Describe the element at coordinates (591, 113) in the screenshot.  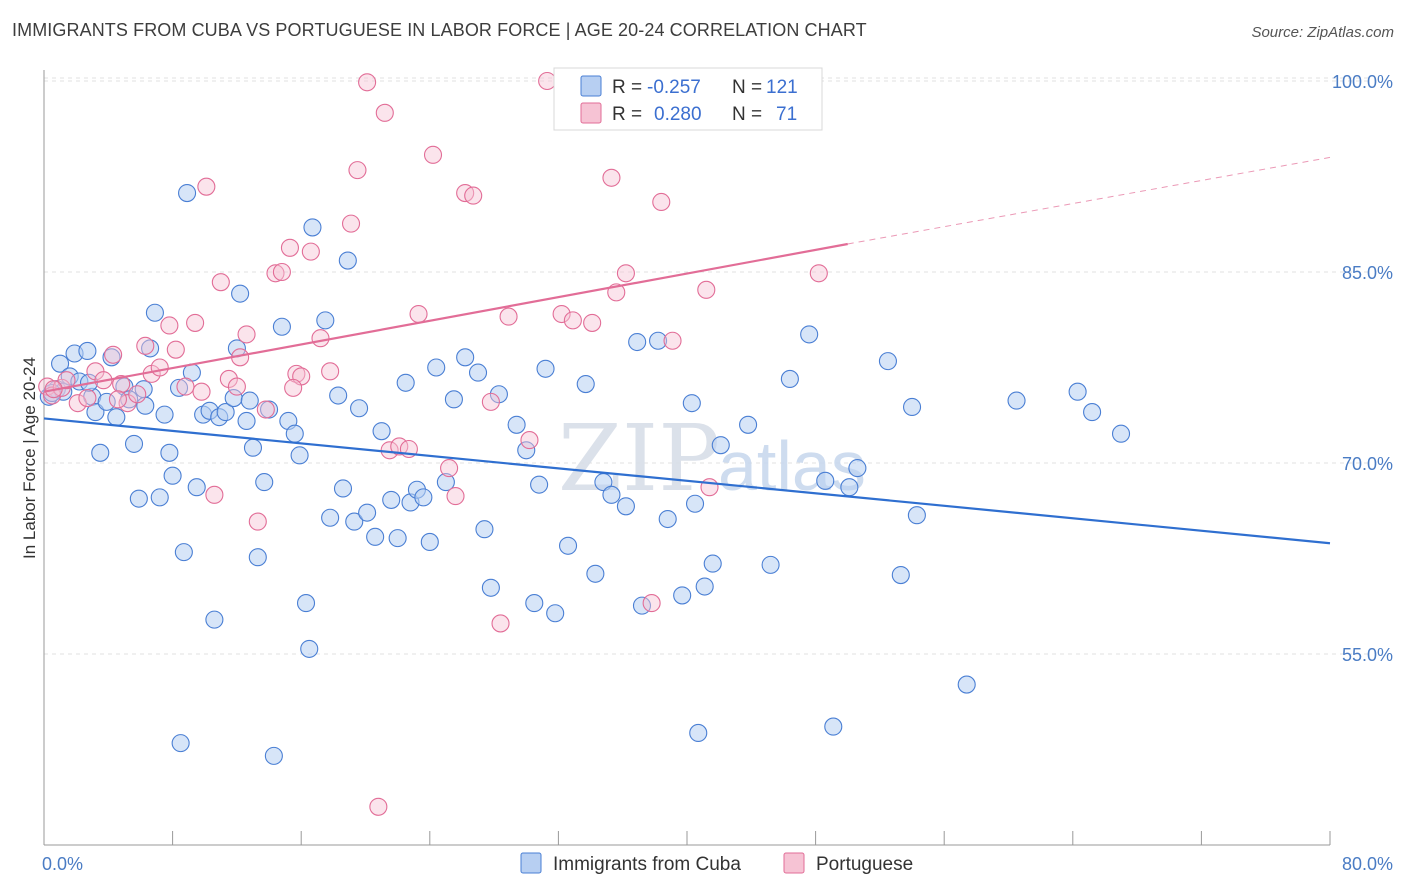
I see `legend-swatch-portuguese` at that location.